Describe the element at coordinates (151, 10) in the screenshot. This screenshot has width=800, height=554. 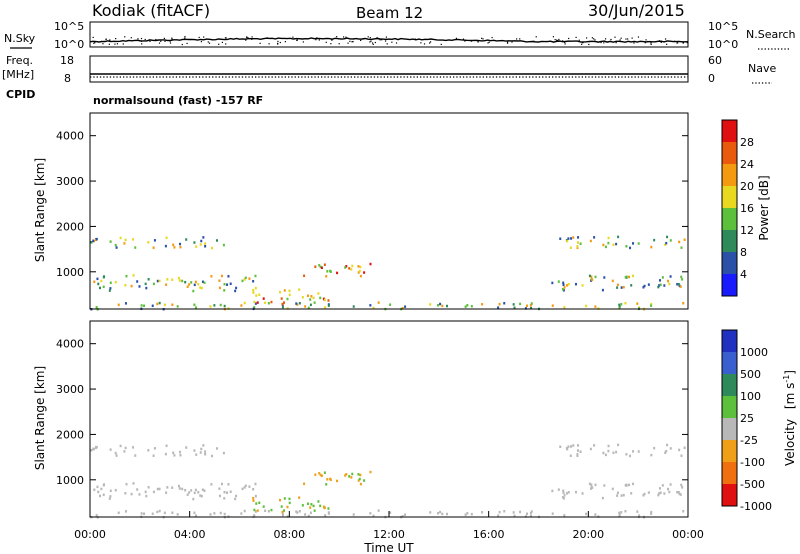
I see `station-title: Kodiak (fitACF)` at that location.